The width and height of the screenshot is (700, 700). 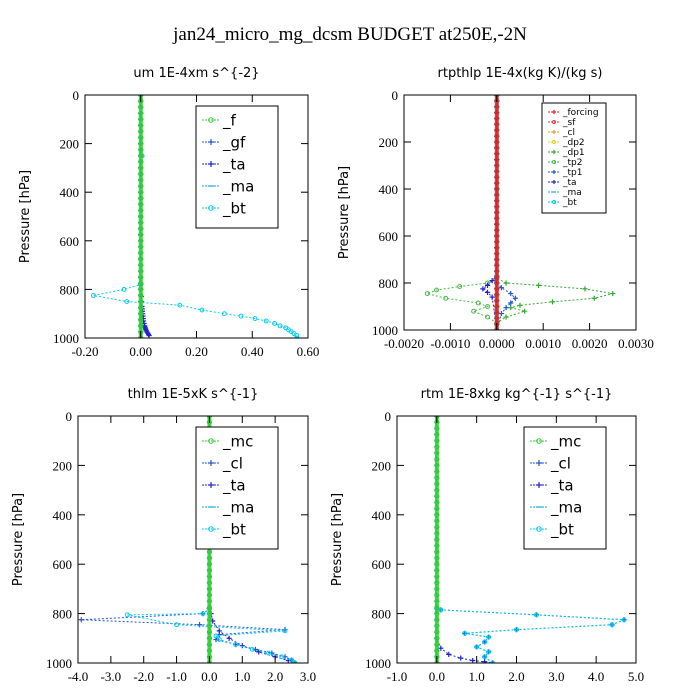 What do you see at coordinates (176, 676) in the screenshot?
I see `x-tick-label: -1.0` at bounding box center [176, 676].